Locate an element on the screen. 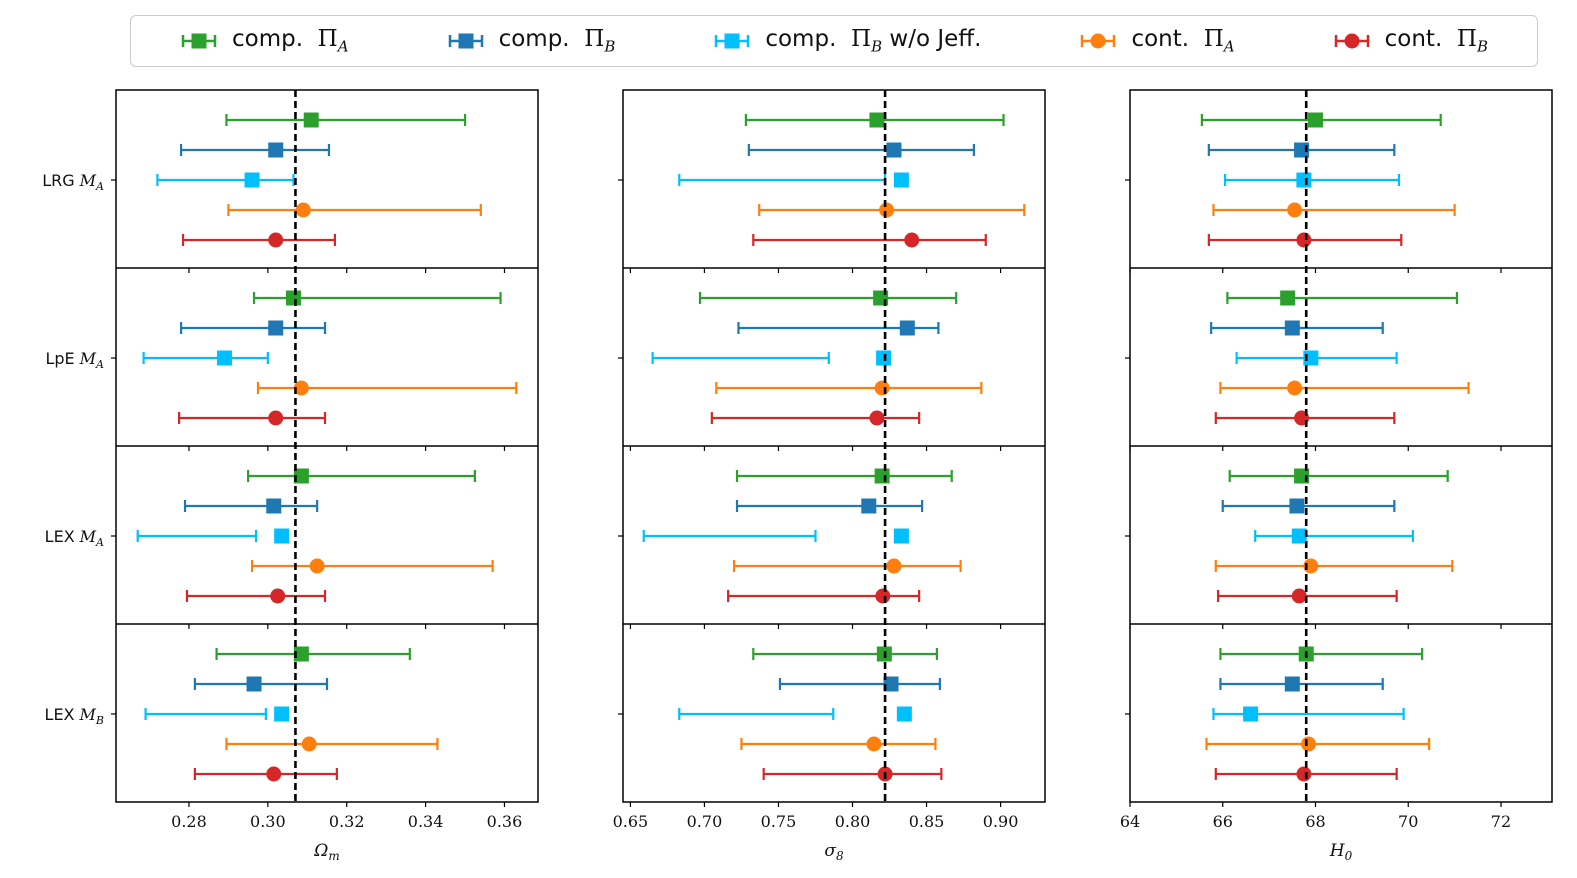  row-label-2: LEX MA is located at coordinates (74, 538).